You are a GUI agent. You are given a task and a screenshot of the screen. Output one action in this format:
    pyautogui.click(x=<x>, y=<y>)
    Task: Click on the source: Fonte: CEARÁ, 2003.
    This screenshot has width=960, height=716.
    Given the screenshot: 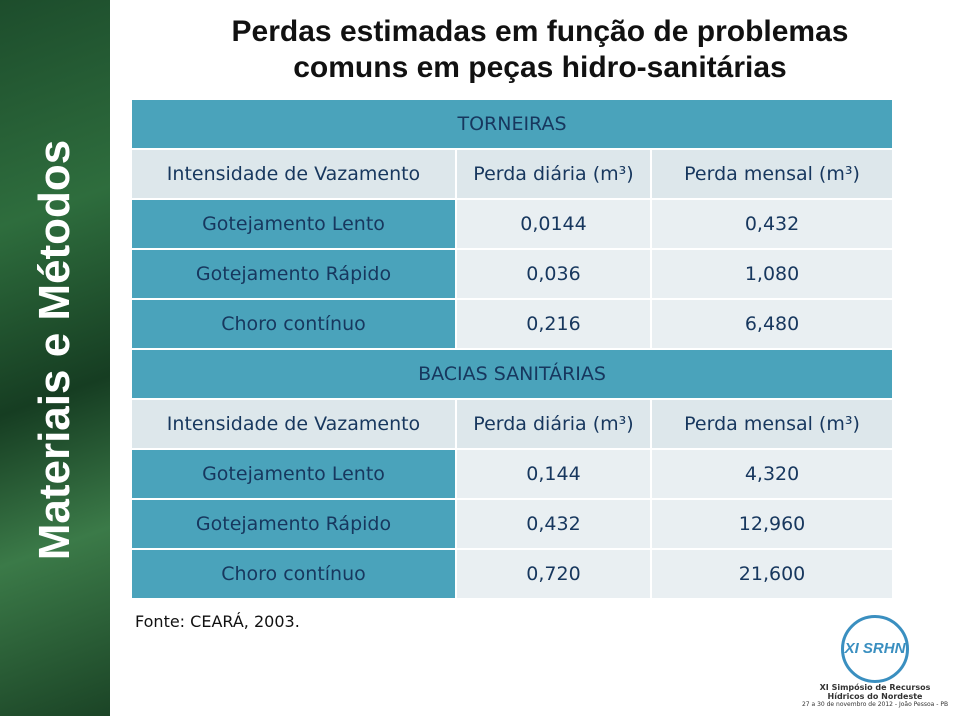 What is the action you would take?
    pyautogui.click(x=217, y=621)
    